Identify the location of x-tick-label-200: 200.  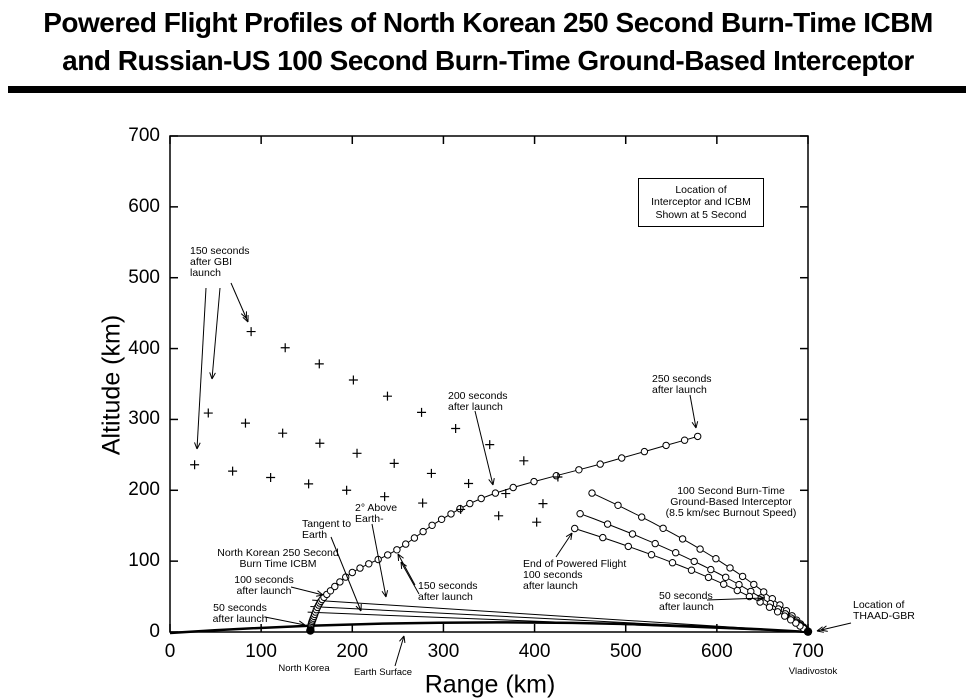
(352, 651).